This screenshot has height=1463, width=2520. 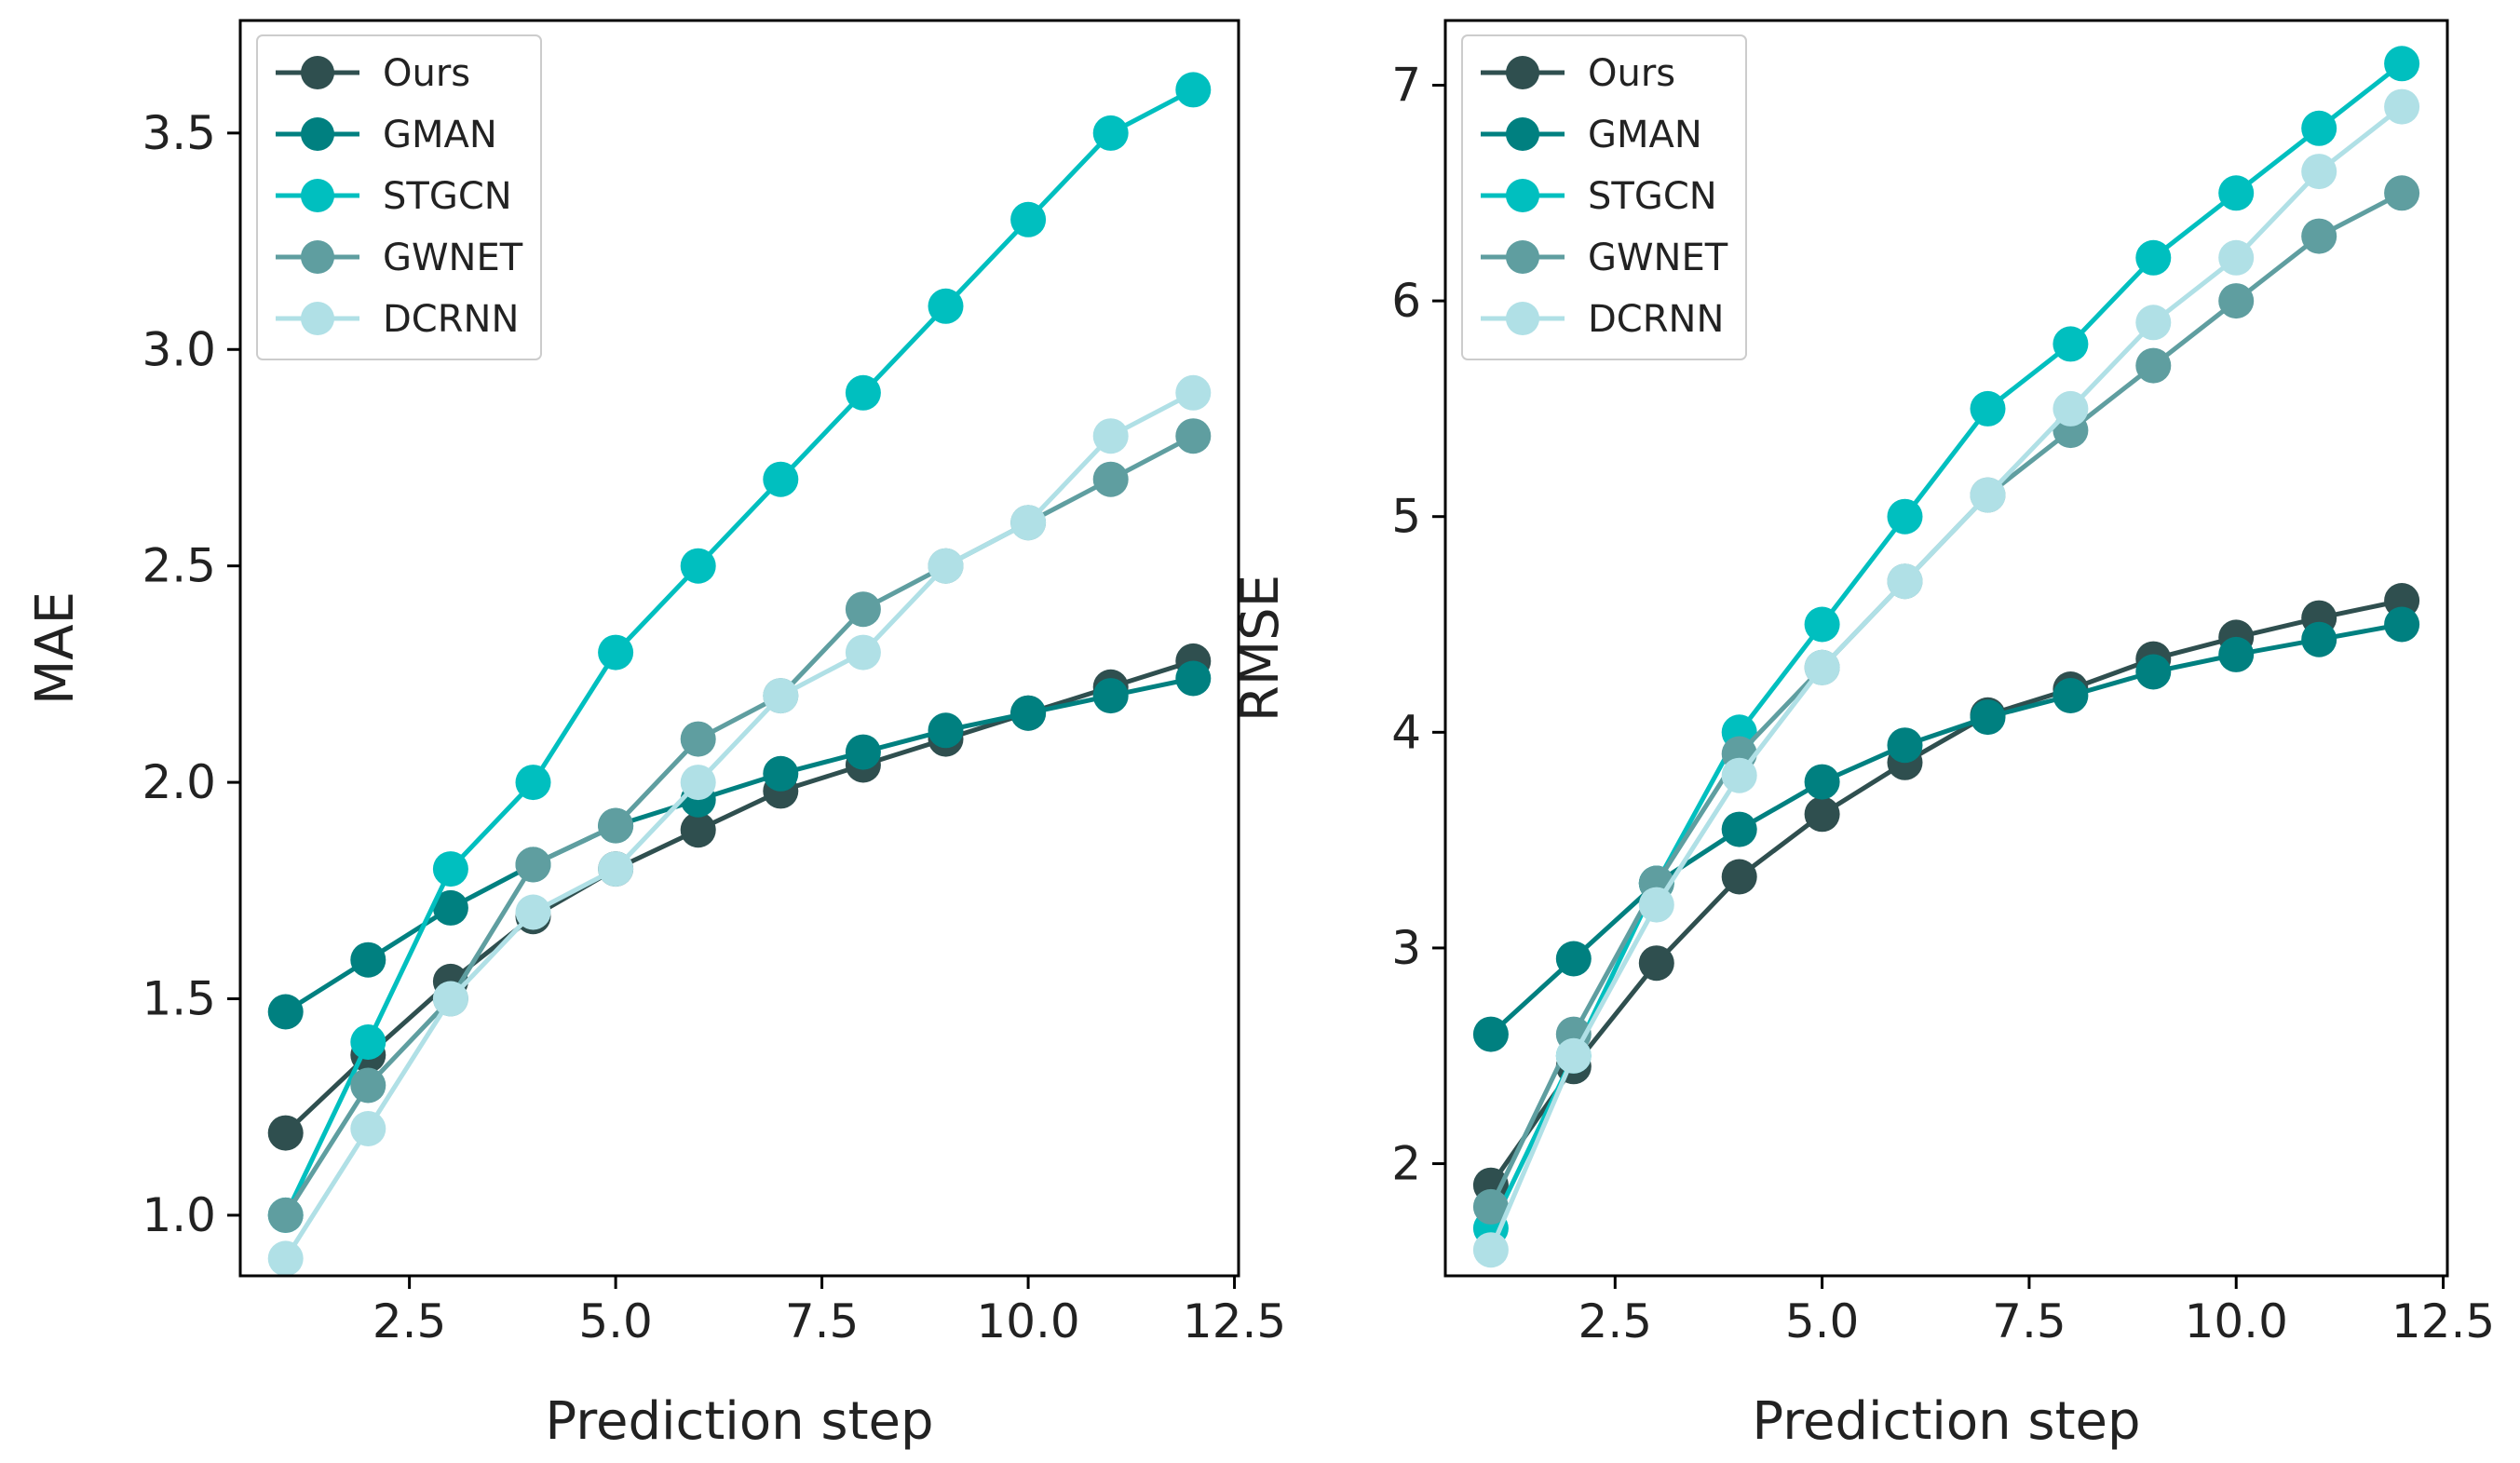 I want to click on rmse-legend-marker-ours, so click(x=1522, y=72).